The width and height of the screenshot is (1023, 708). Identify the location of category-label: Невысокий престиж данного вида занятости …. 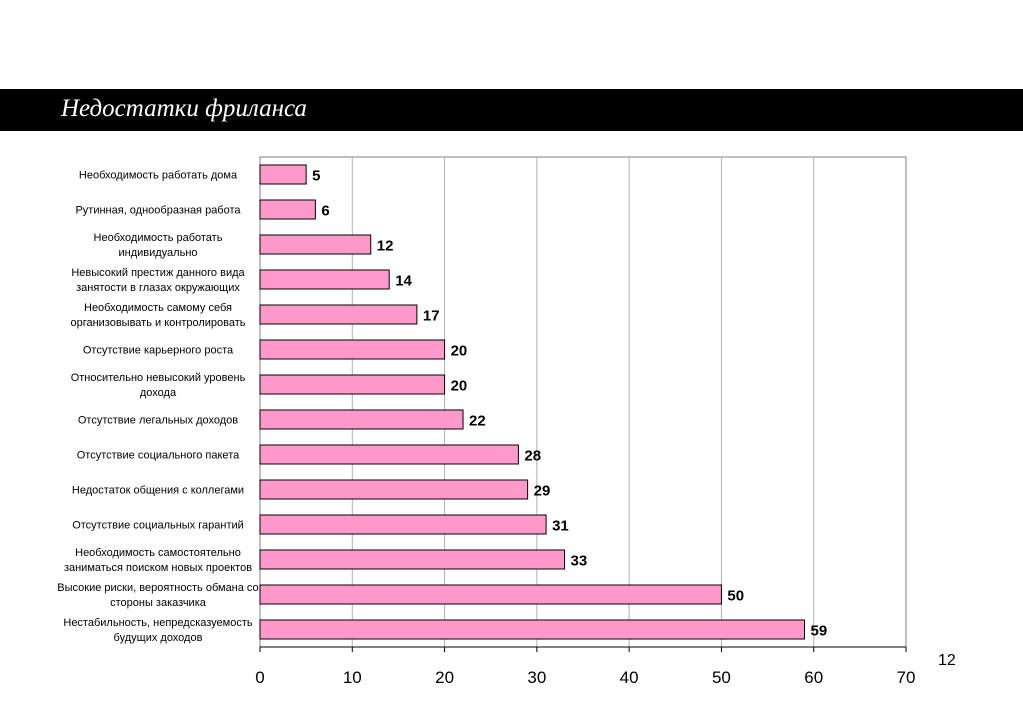
(158, 280).